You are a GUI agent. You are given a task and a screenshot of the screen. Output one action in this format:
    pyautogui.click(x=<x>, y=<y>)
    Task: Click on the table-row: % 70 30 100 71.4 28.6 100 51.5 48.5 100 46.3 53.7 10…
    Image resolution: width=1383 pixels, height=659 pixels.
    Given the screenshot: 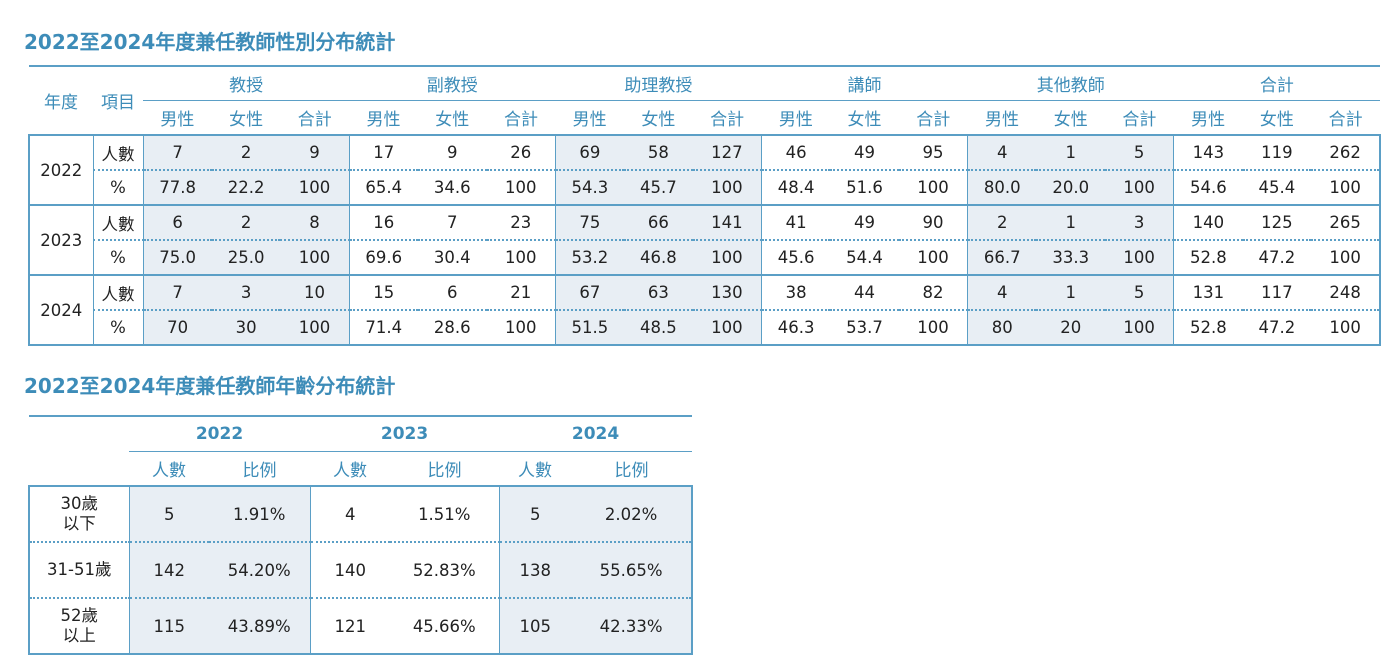 What is the action you would take?
    pyautogui.click(x=704, y=328)
    